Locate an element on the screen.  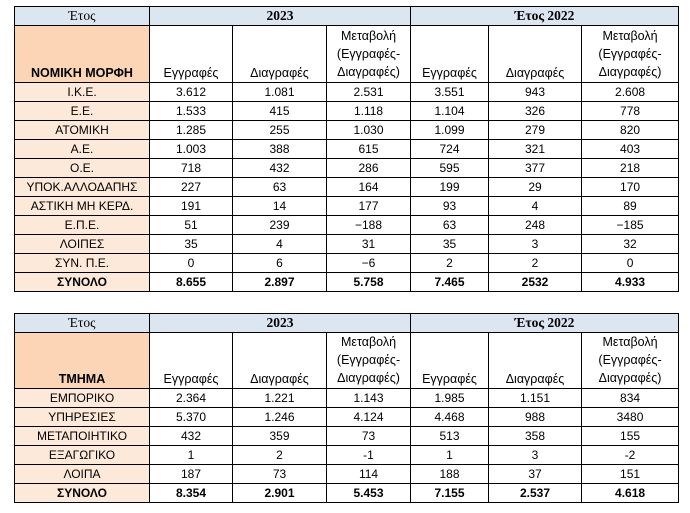
registrations-cell-2023: 227 is located at coordinates (191, 187).